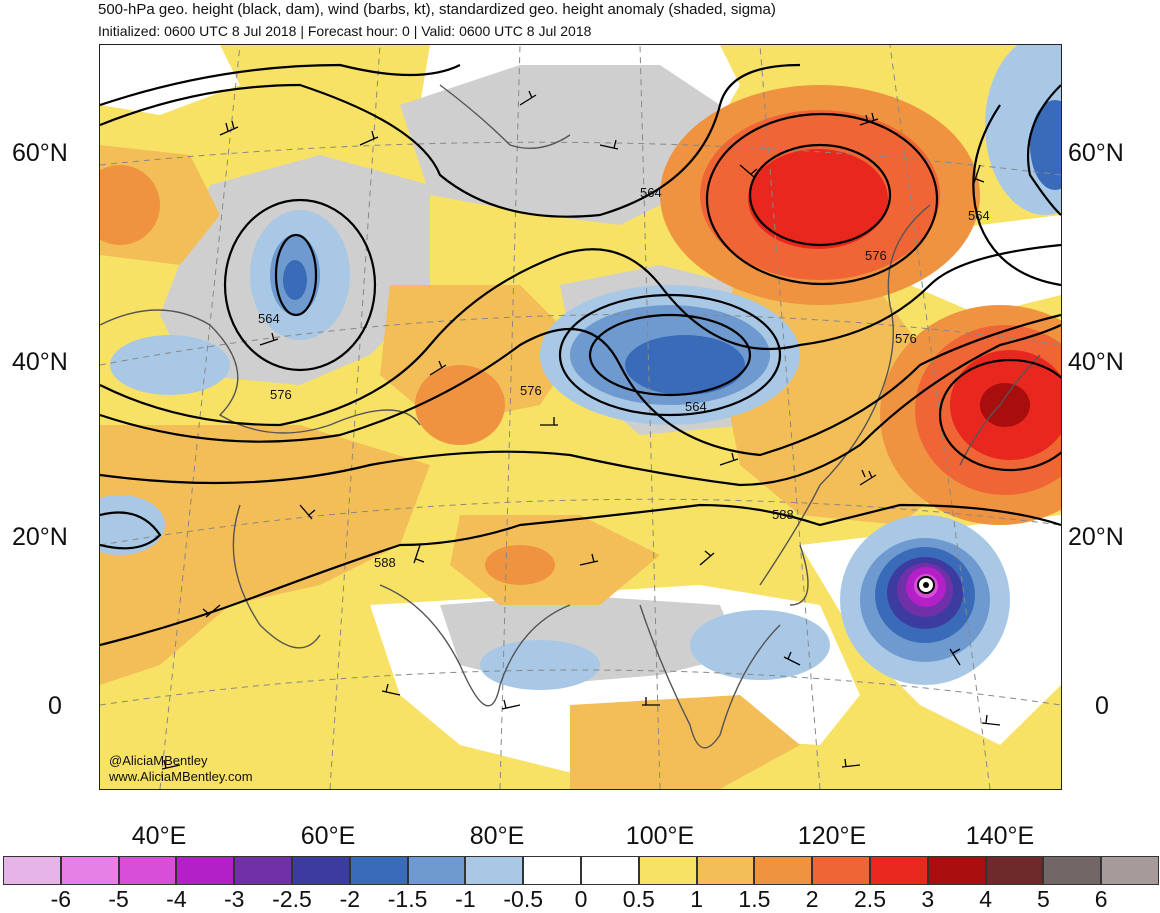 The height and width of the screenshot is (913, 1160). Describe the element at coordinates (465, 899) in the screenshot. I see `colorbar-tick-label: -1` at that location.